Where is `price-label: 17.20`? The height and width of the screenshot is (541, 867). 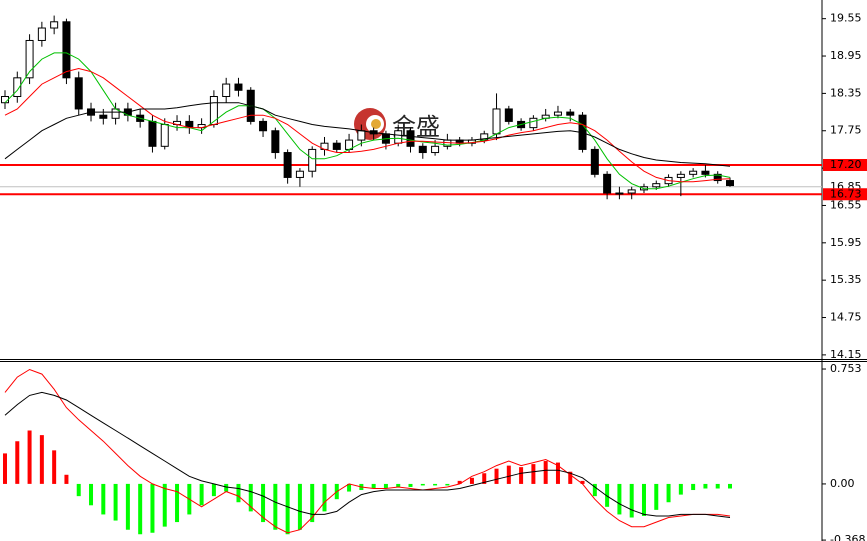
price-label: 17.20 is located at coordinates (846, 164).